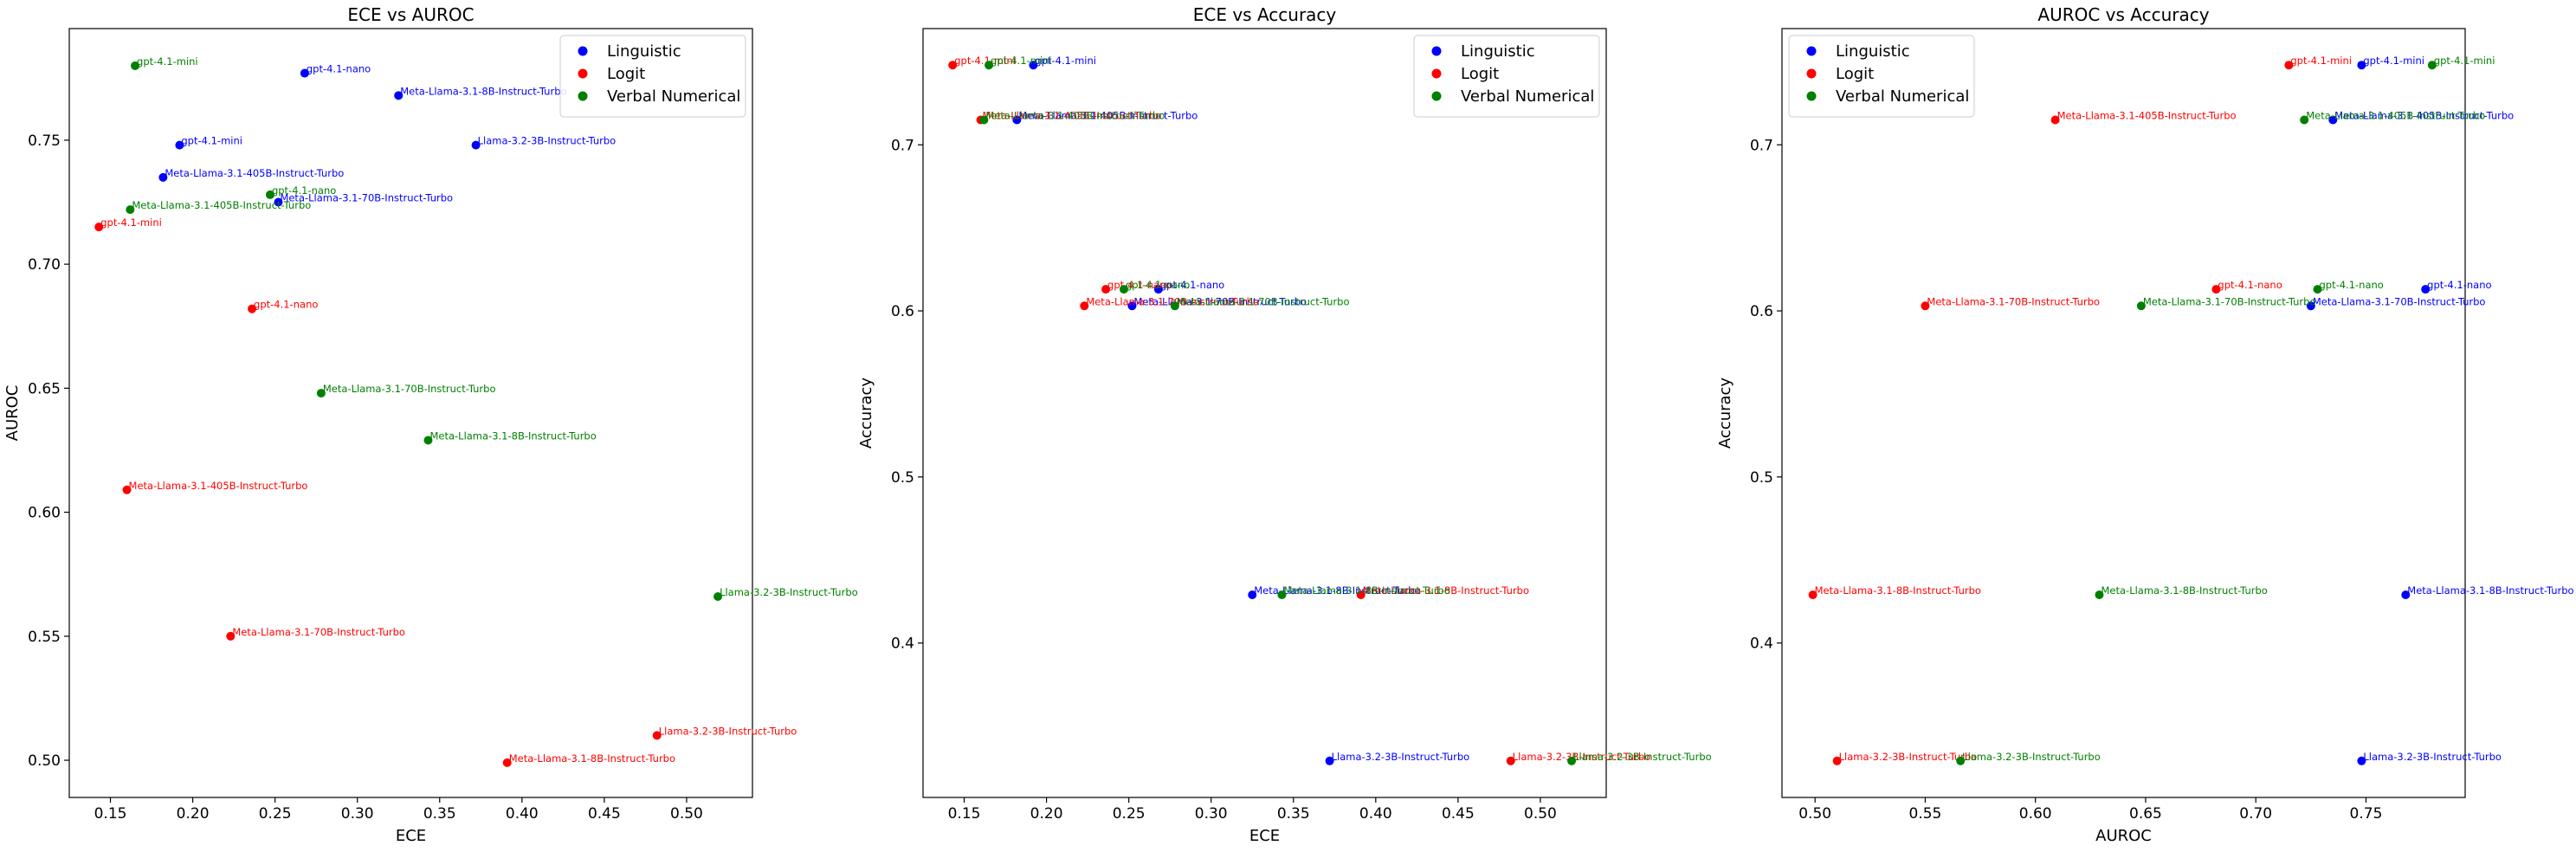  Describe the element at coordinates (13, 413) in the screenshot. I see `y-axis-label: AUROC` at that location.